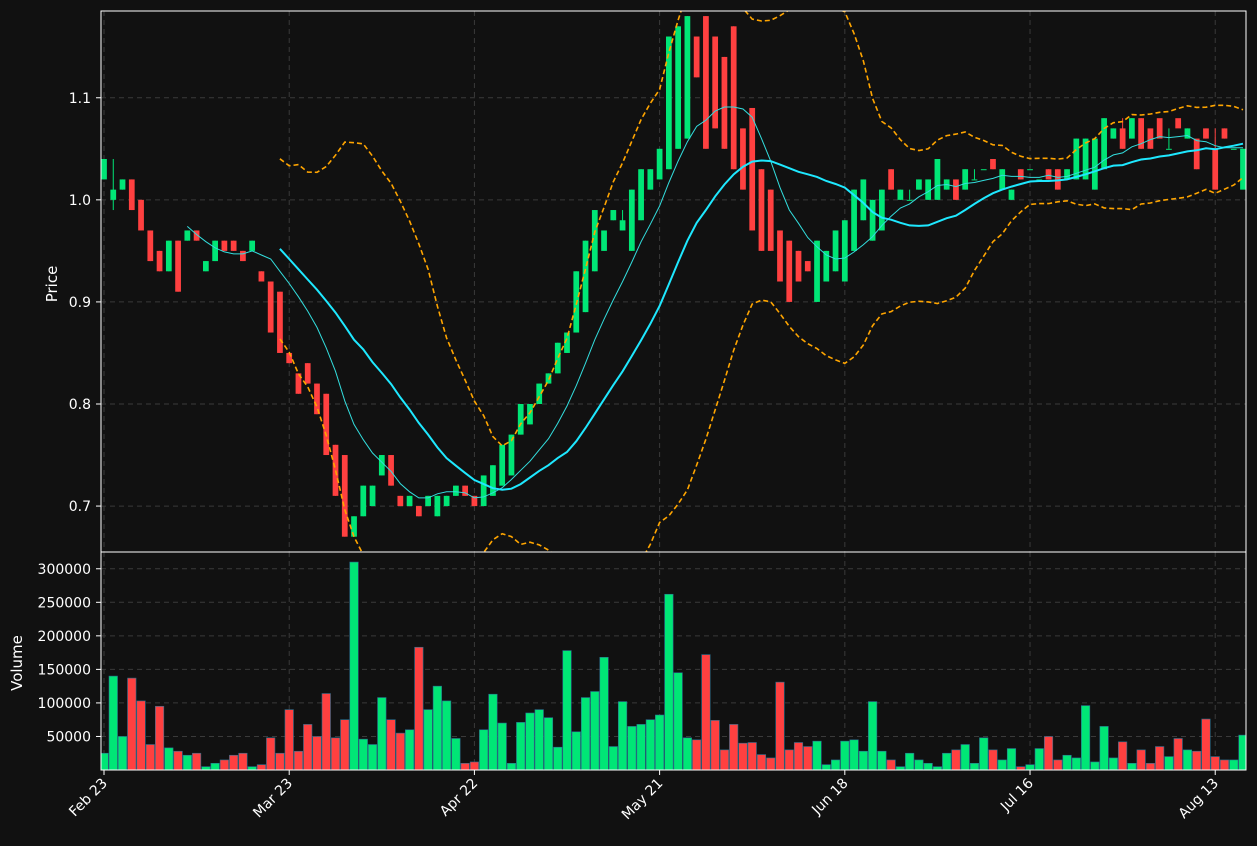  I want to click on price-tick-label: 1.1, so click(80, 99).